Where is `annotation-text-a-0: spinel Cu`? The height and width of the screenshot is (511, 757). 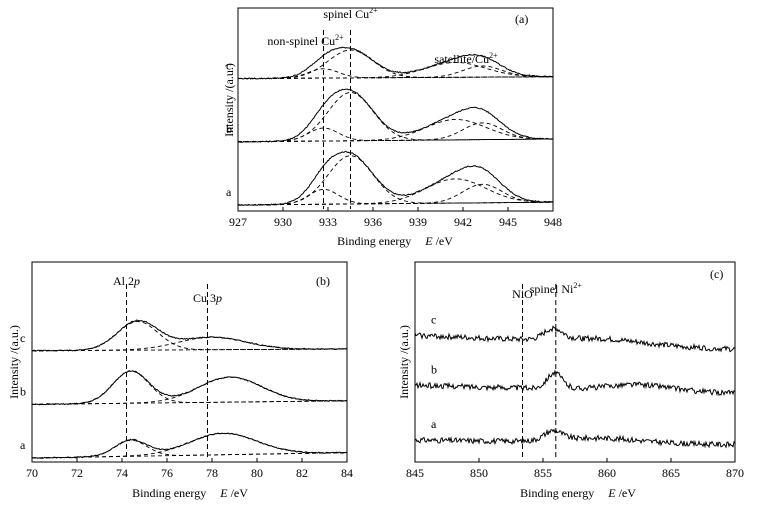
annotation-text-a-0: spinel Cu is located at coordinates (346, 14).